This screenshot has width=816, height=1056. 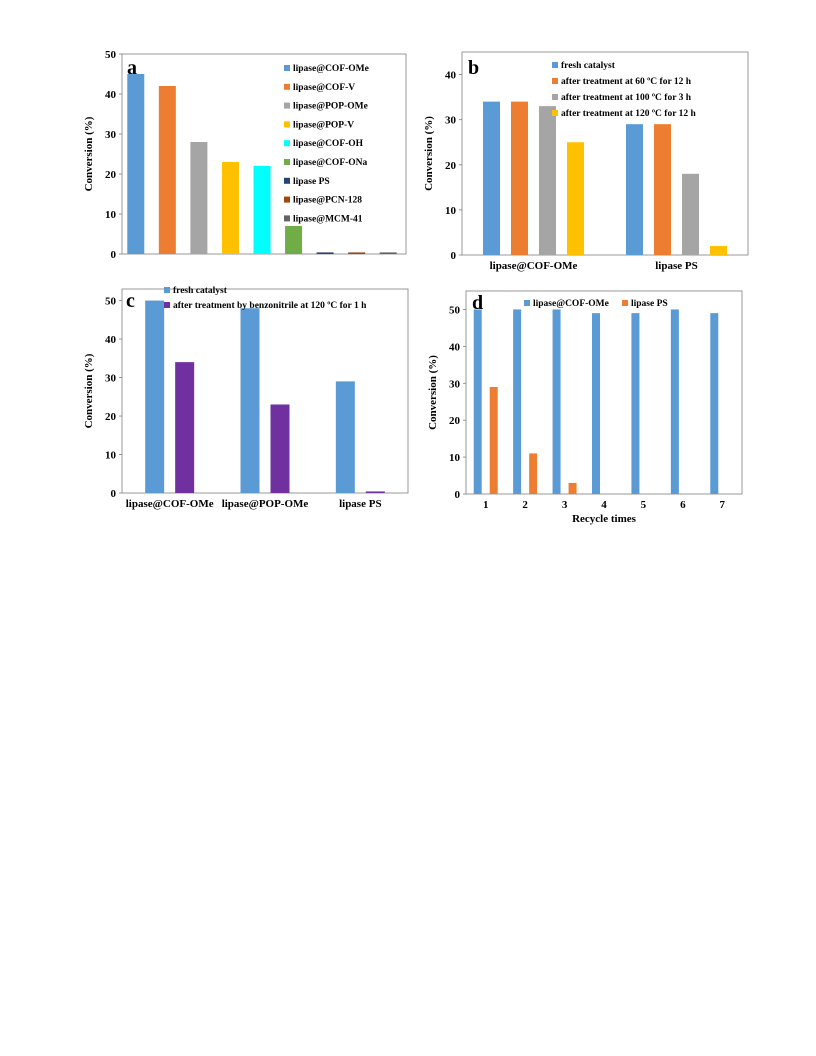 I want to click on x-tick-label: 2, so click(x=525, y=505).